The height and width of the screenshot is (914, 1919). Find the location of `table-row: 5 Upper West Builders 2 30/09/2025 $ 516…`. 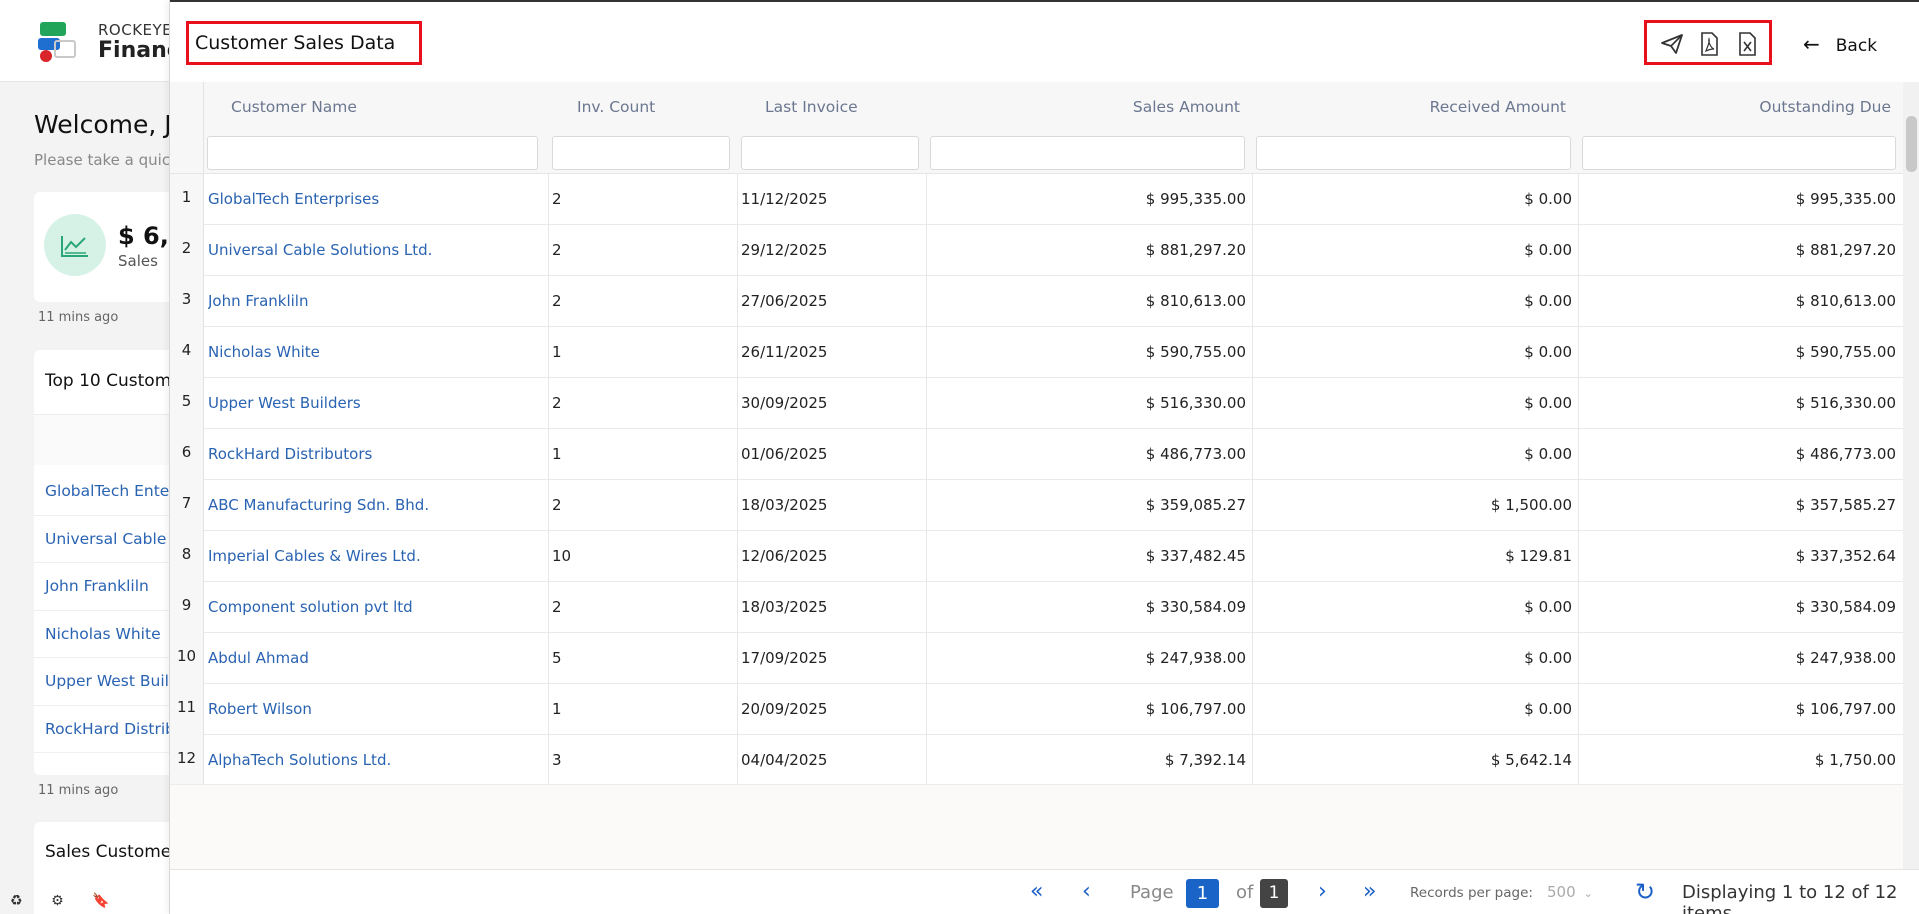

table-row: 5 Upper West Builders 2 30/09/2025 $ 516… is located at coordinates (1036, 403).